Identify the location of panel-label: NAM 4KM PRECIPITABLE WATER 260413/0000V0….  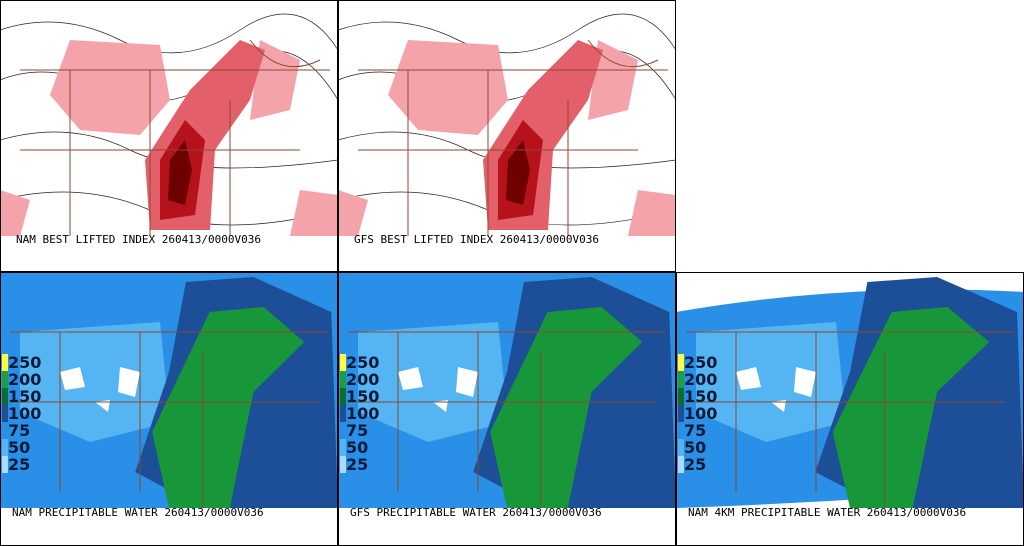
(827, 512).